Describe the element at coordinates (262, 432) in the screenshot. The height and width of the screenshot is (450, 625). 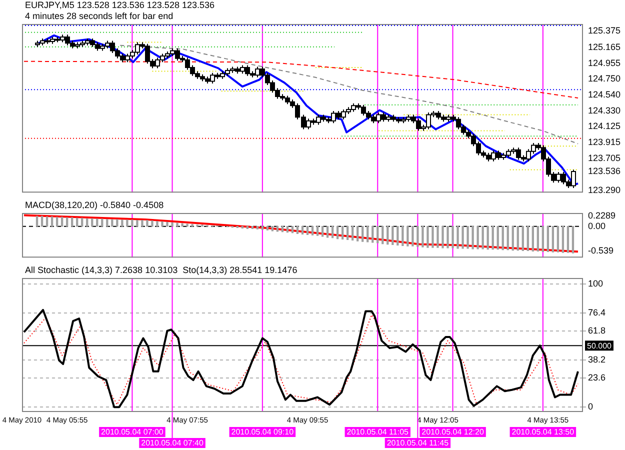
I see `ref-line-label: 2010.05.04 09:10` at that location.